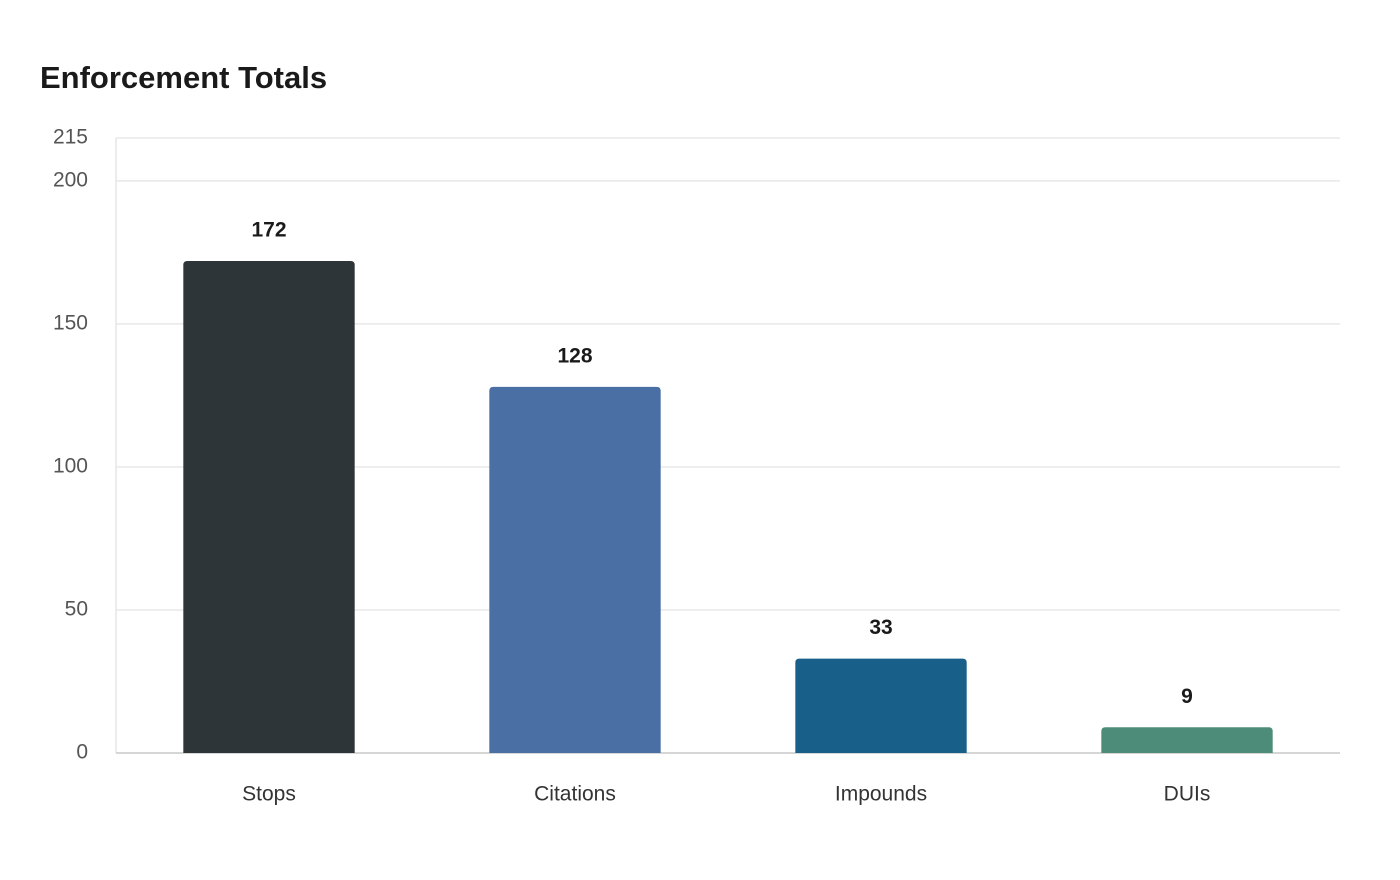 The width and height of the screenshot is (1400, 880). I want to click on y-tick-label: 50, so click(76, 609).